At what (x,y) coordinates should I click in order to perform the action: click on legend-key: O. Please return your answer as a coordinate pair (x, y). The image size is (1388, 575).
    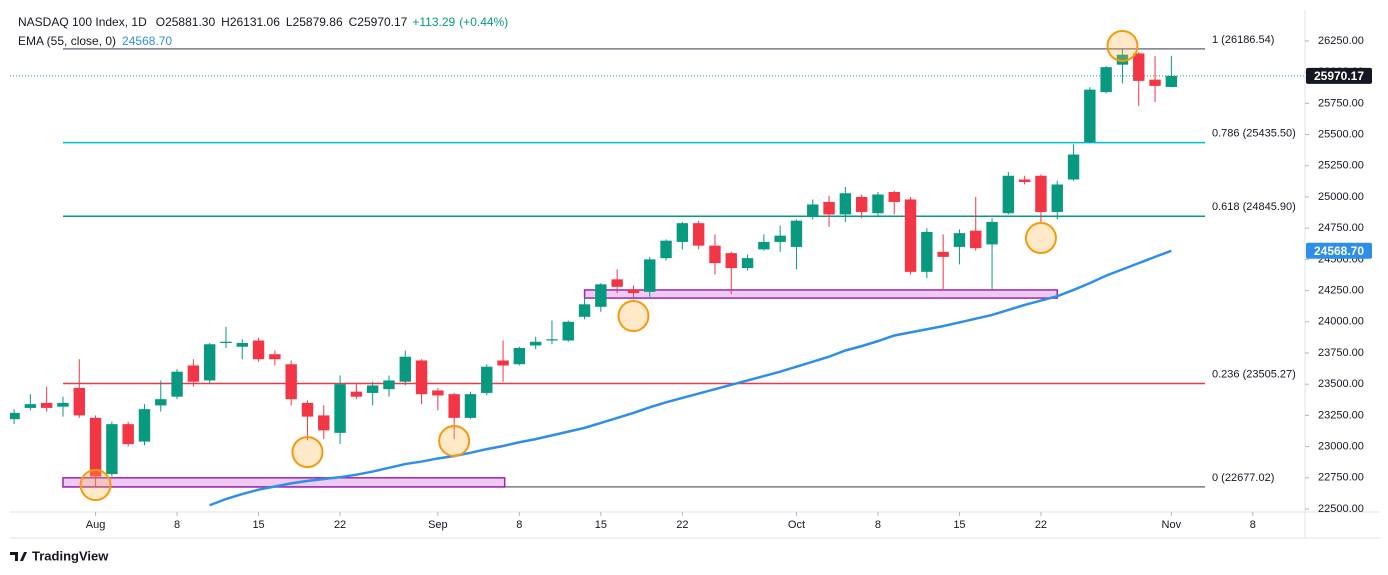
    Looking at the image, I should click on (160, 22).